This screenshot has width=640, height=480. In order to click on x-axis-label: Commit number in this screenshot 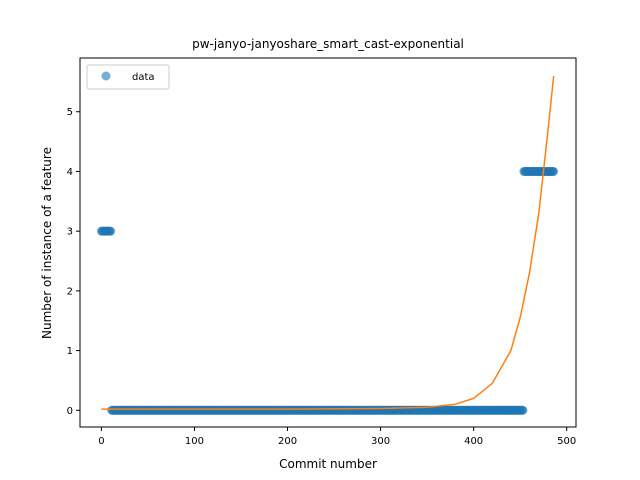, I will do `click(328, 464)`.